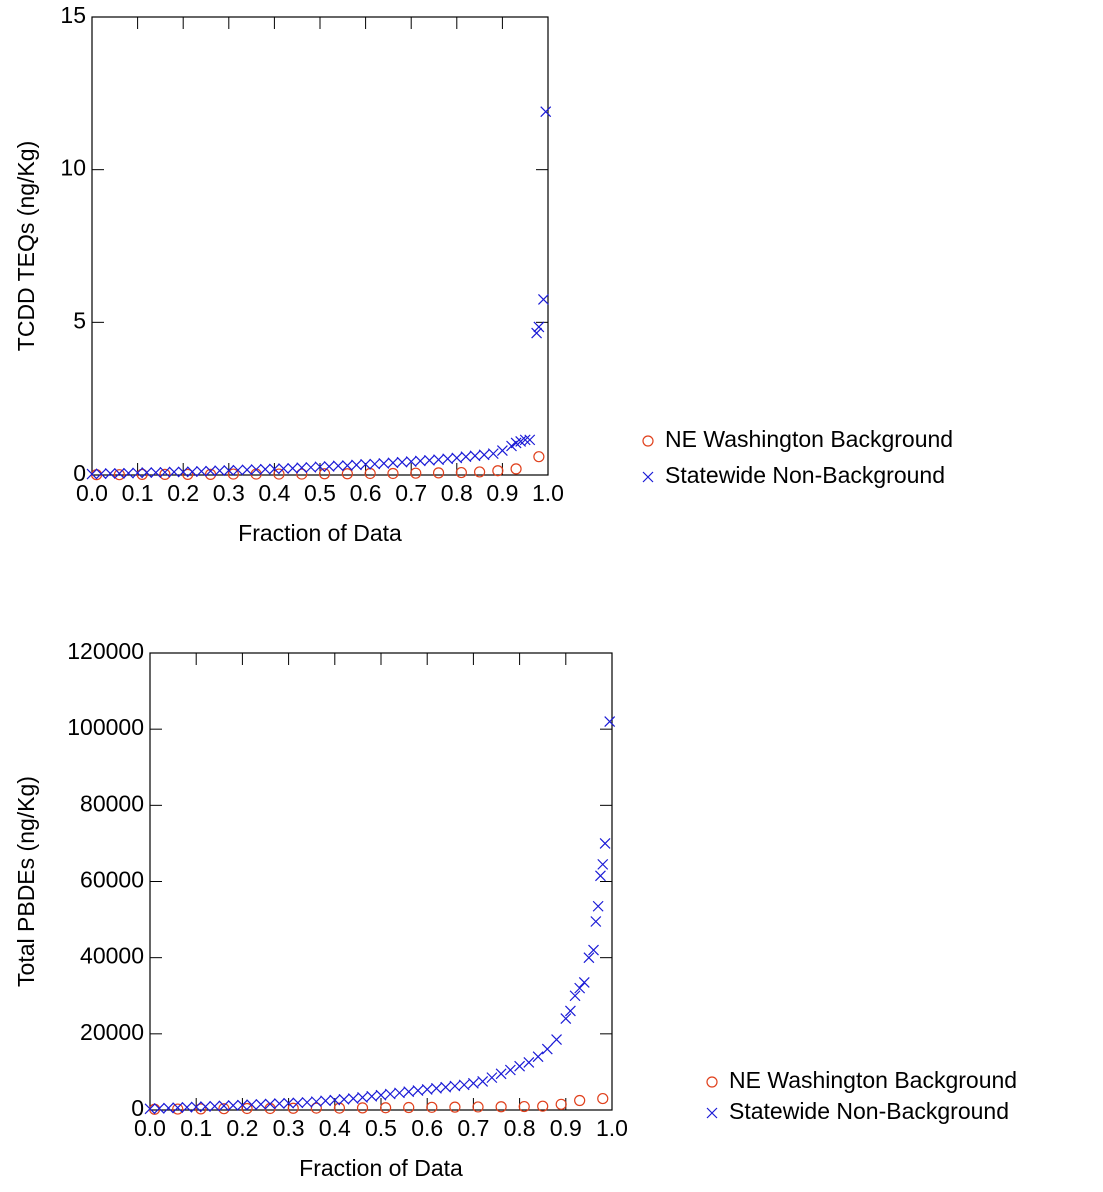 This screenshot has width=1103, height=1192. I want to click on x-tick-label: 0.7, so click(411, 493).